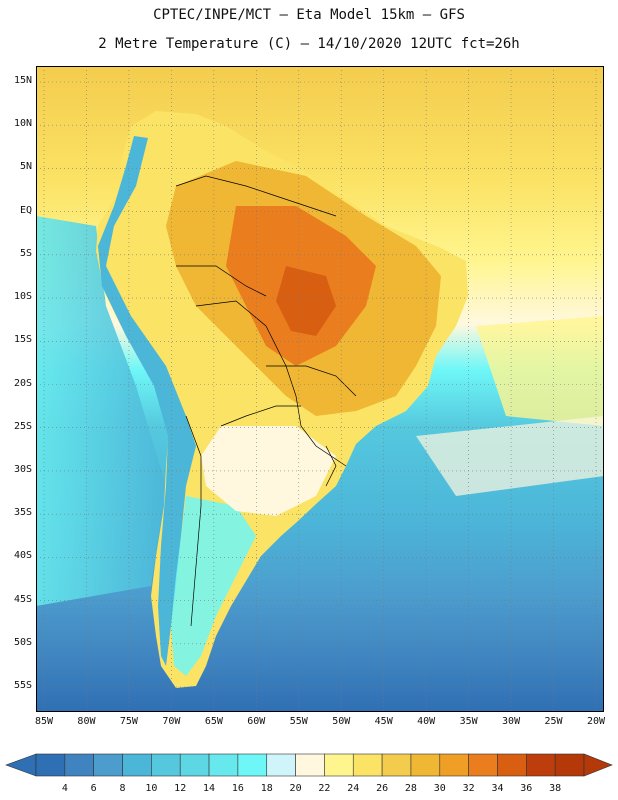 This screenshot has width=618, height=800. What do you see at coordinates (209, 788) in the screenshot?
I see `colorbar-label: 14` at bounding box center [209, 788].